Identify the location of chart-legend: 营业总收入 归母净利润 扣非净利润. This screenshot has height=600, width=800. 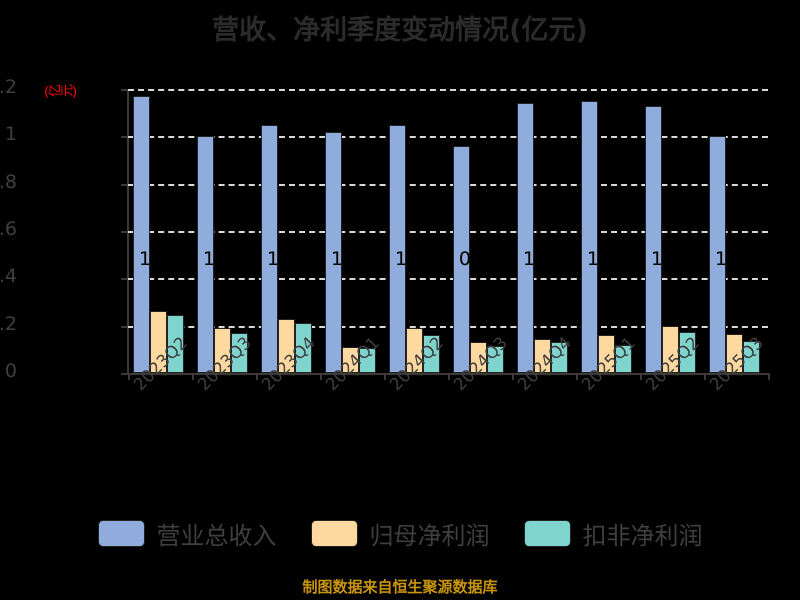
(400, 533).